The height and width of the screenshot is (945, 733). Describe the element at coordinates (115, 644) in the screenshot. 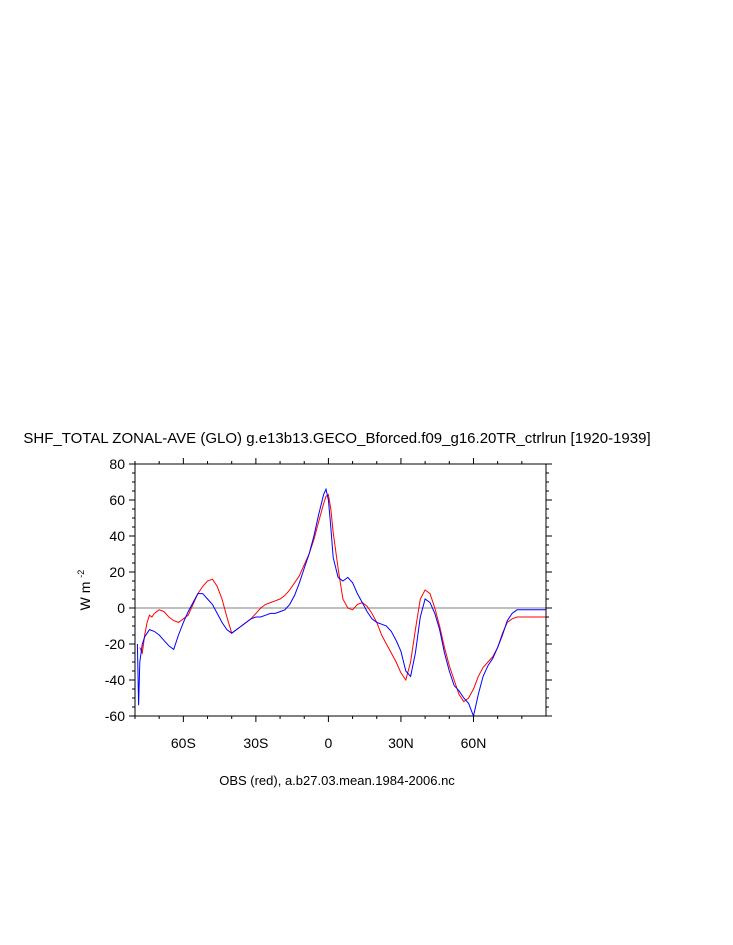

I see `y-tick-label: -20` at that location.